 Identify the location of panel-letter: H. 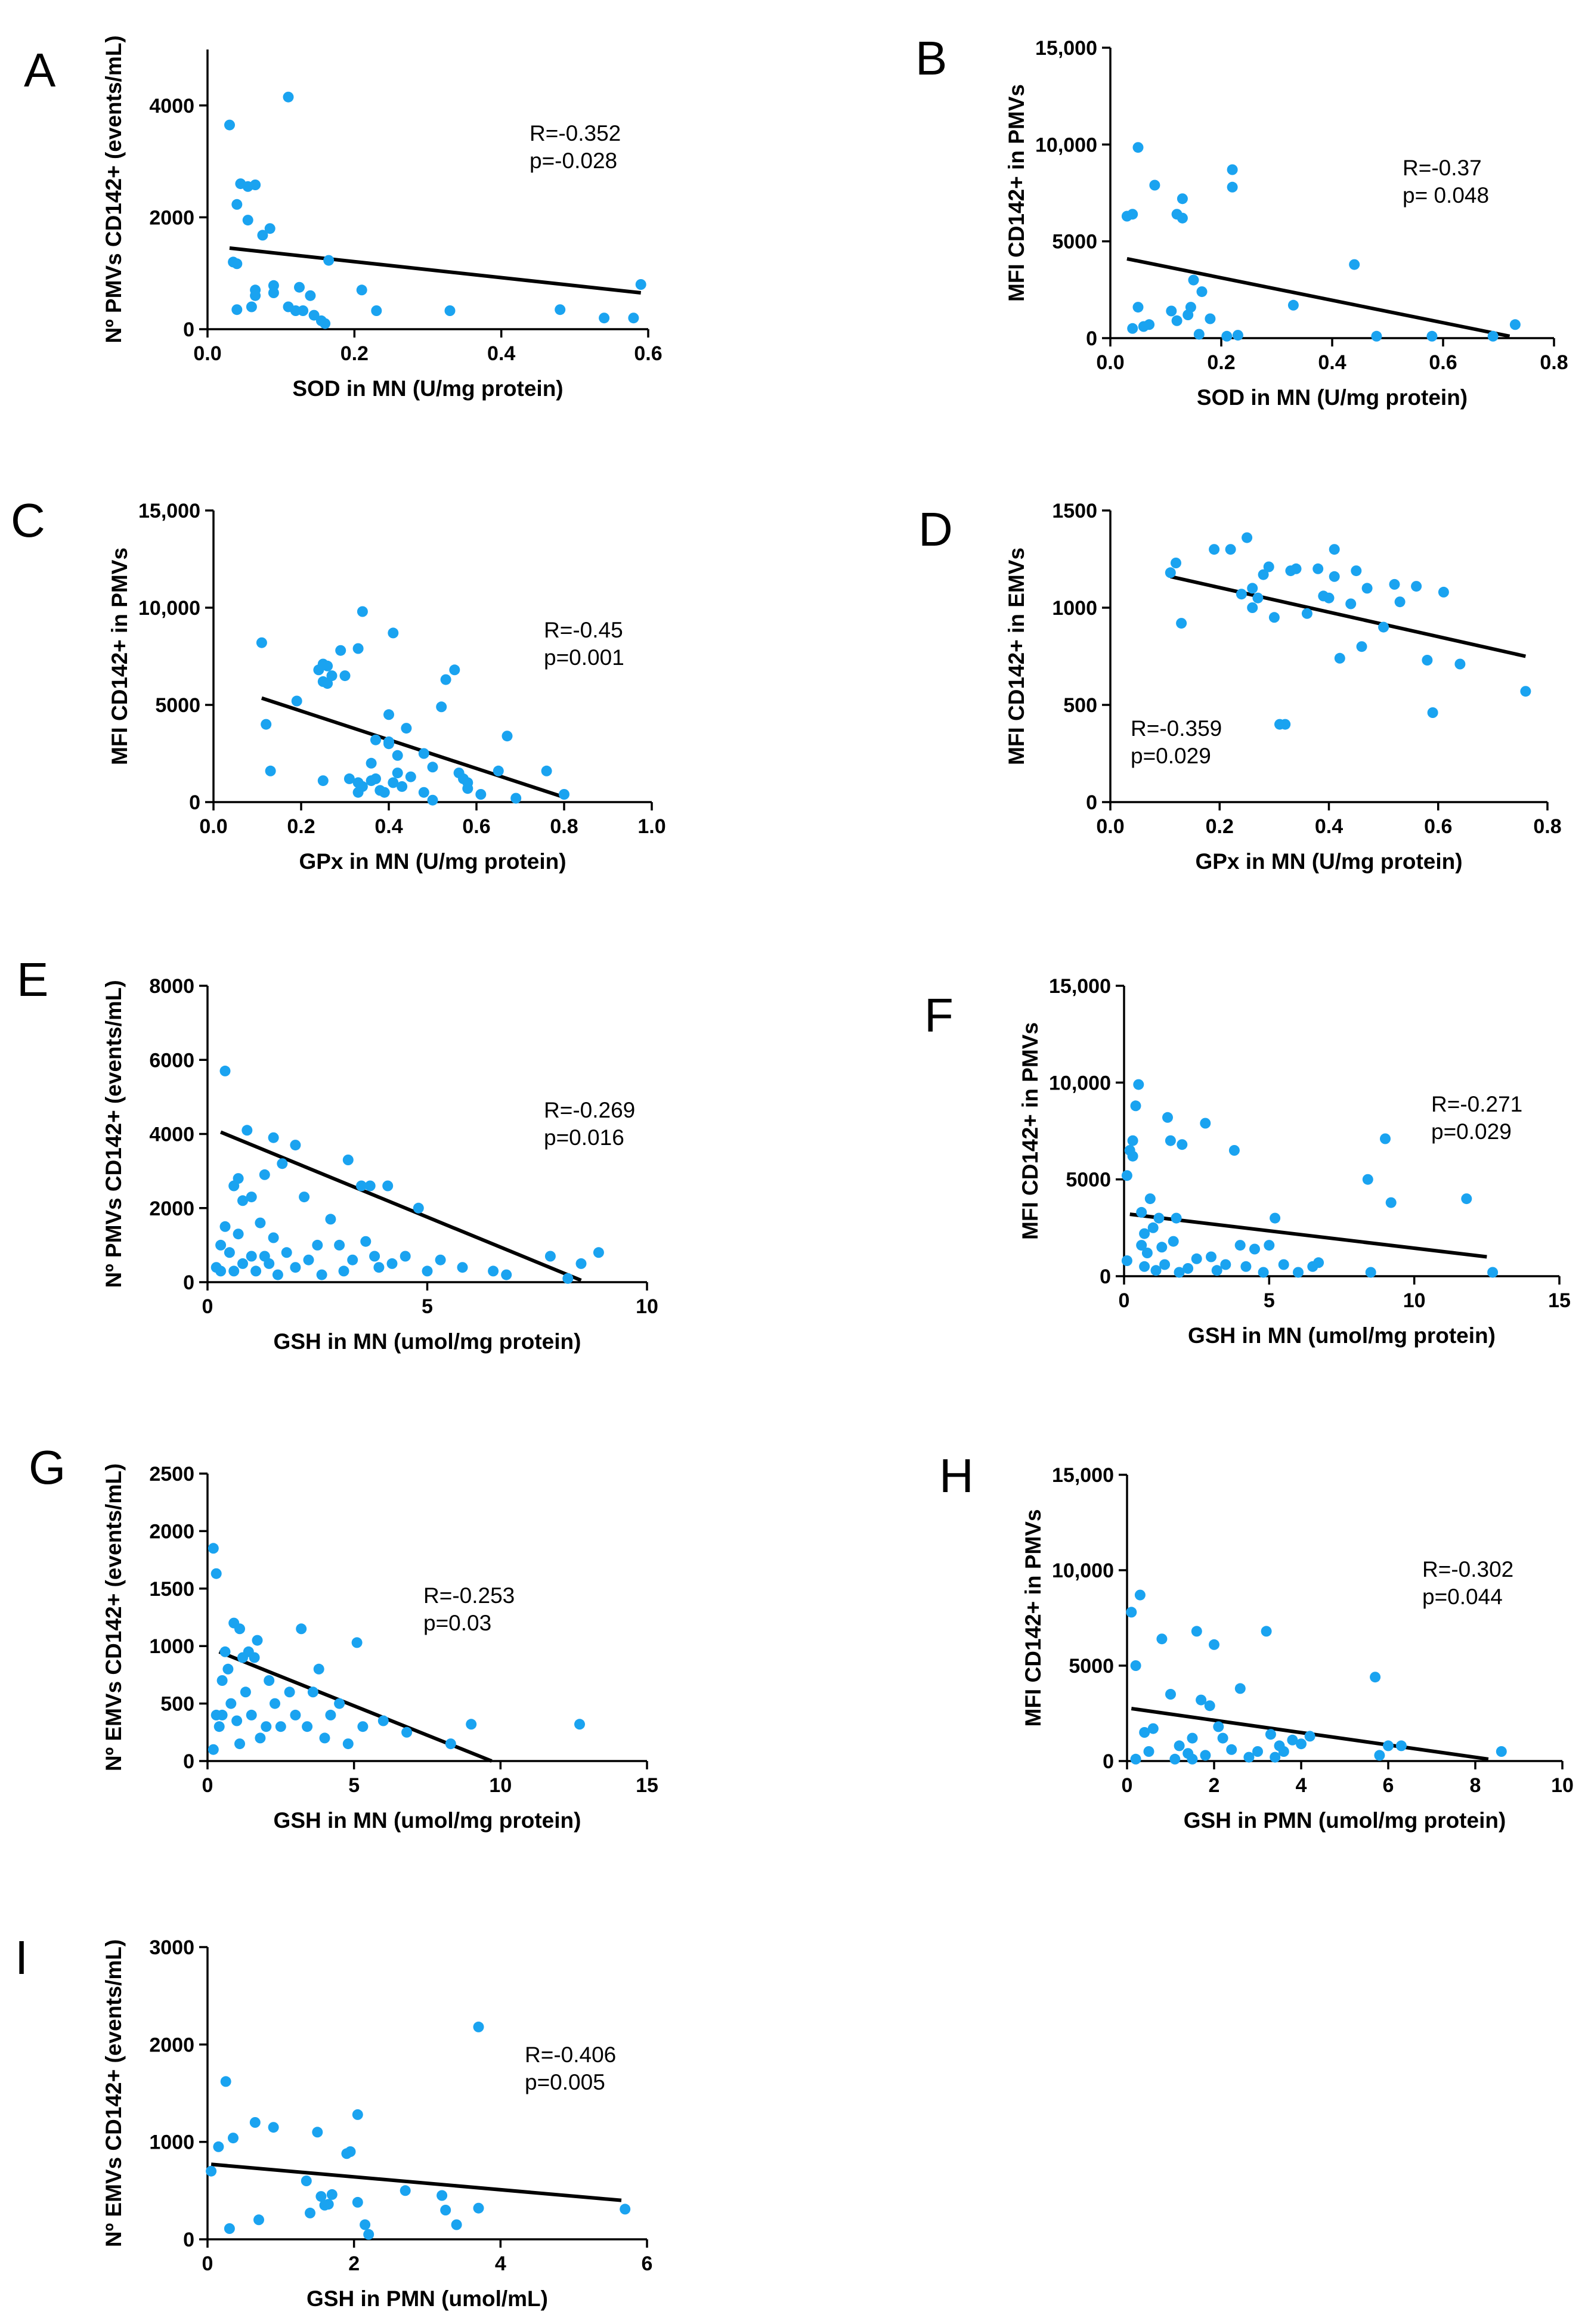
(956, 1476).